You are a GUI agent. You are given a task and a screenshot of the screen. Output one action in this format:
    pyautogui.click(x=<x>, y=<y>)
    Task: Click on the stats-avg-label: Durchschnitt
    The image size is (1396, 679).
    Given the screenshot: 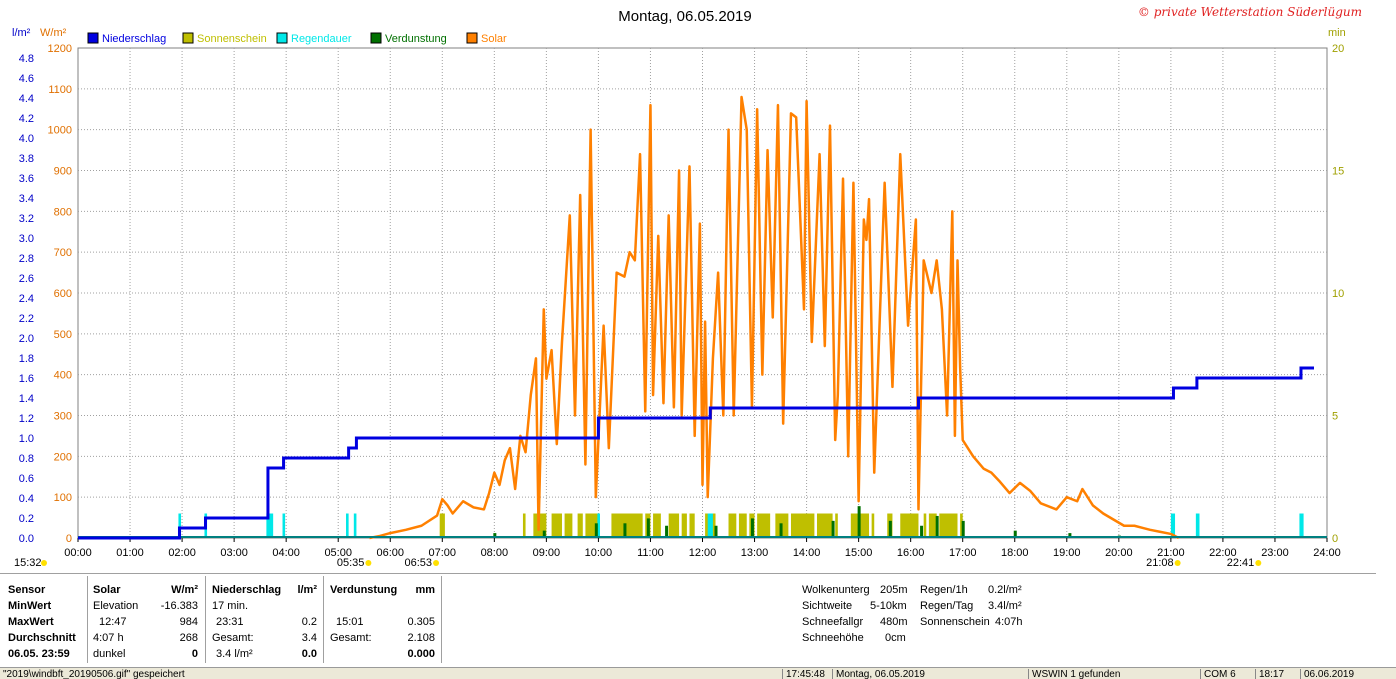 What is the action you would take?
    pyautogui.click(x=42, y=638)
    